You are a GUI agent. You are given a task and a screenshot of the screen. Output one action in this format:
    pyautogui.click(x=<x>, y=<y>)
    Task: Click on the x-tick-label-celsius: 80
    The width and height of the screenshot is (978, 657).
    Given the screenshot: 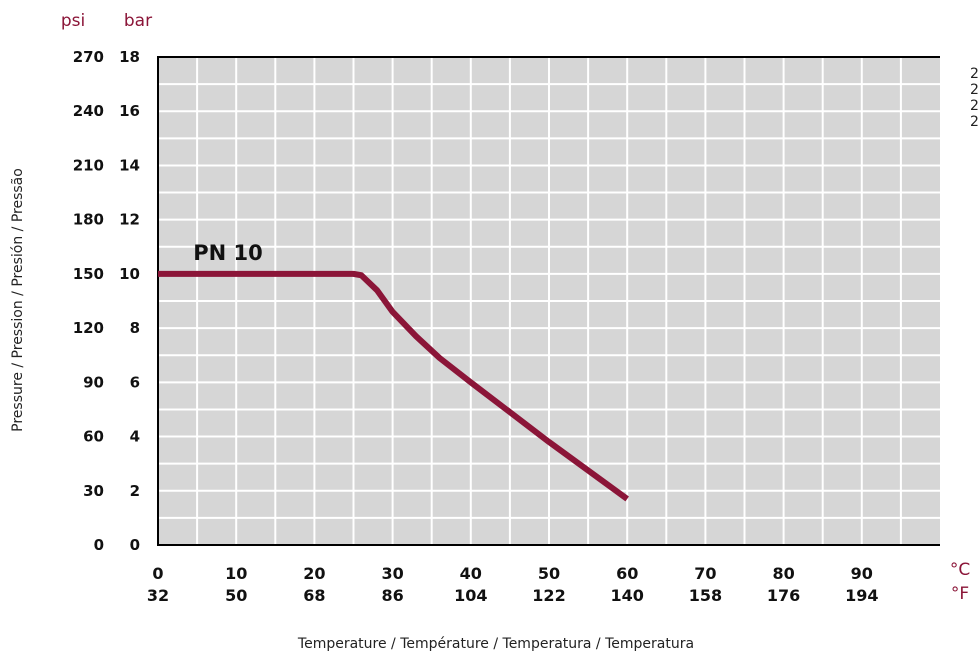 What is the action you would take?
    pyautogui.click(x=783, y=573)
    